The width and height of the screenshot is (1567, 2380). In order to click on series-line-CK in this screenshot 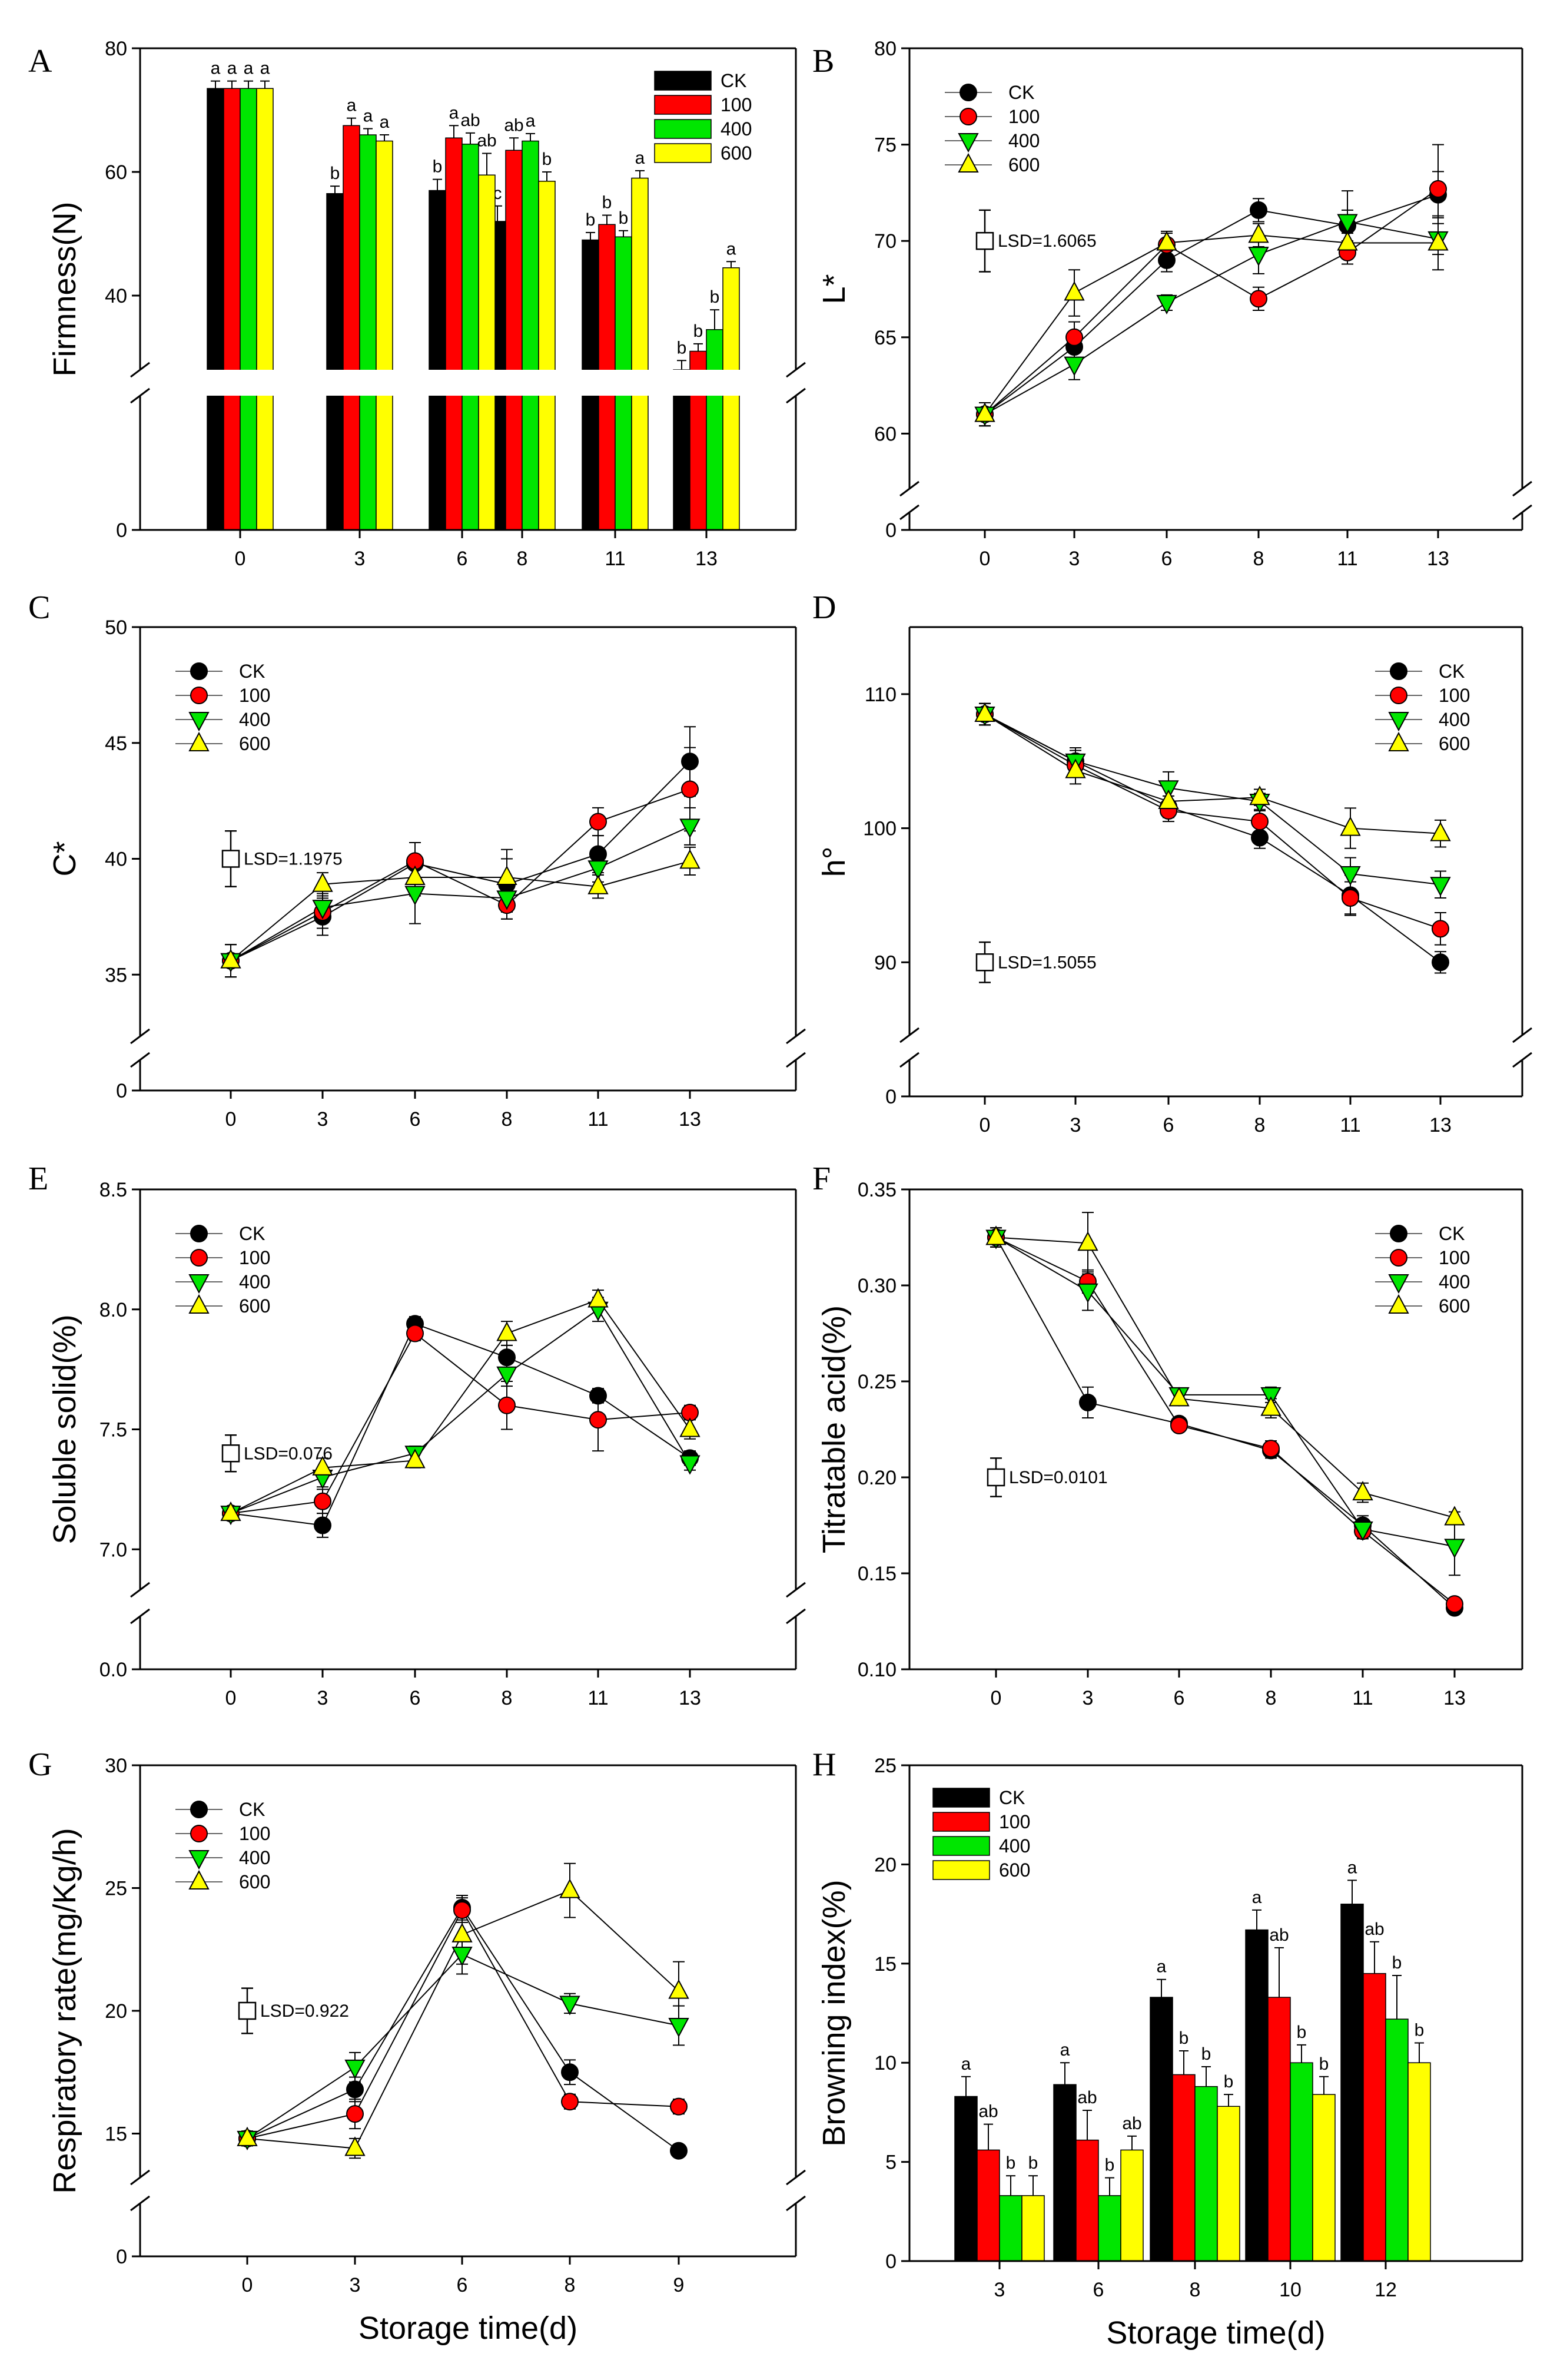, I will do `click(1211, 304)`.